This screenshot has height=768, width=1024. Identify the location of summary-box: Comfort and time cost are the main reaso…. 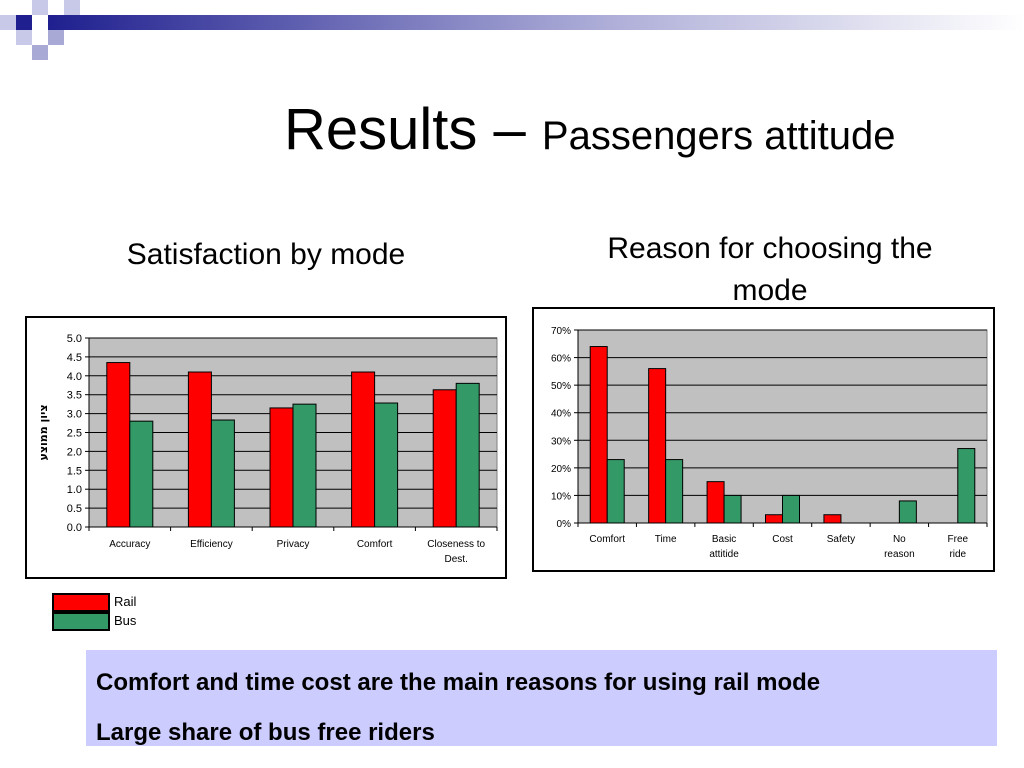
(541, 698).